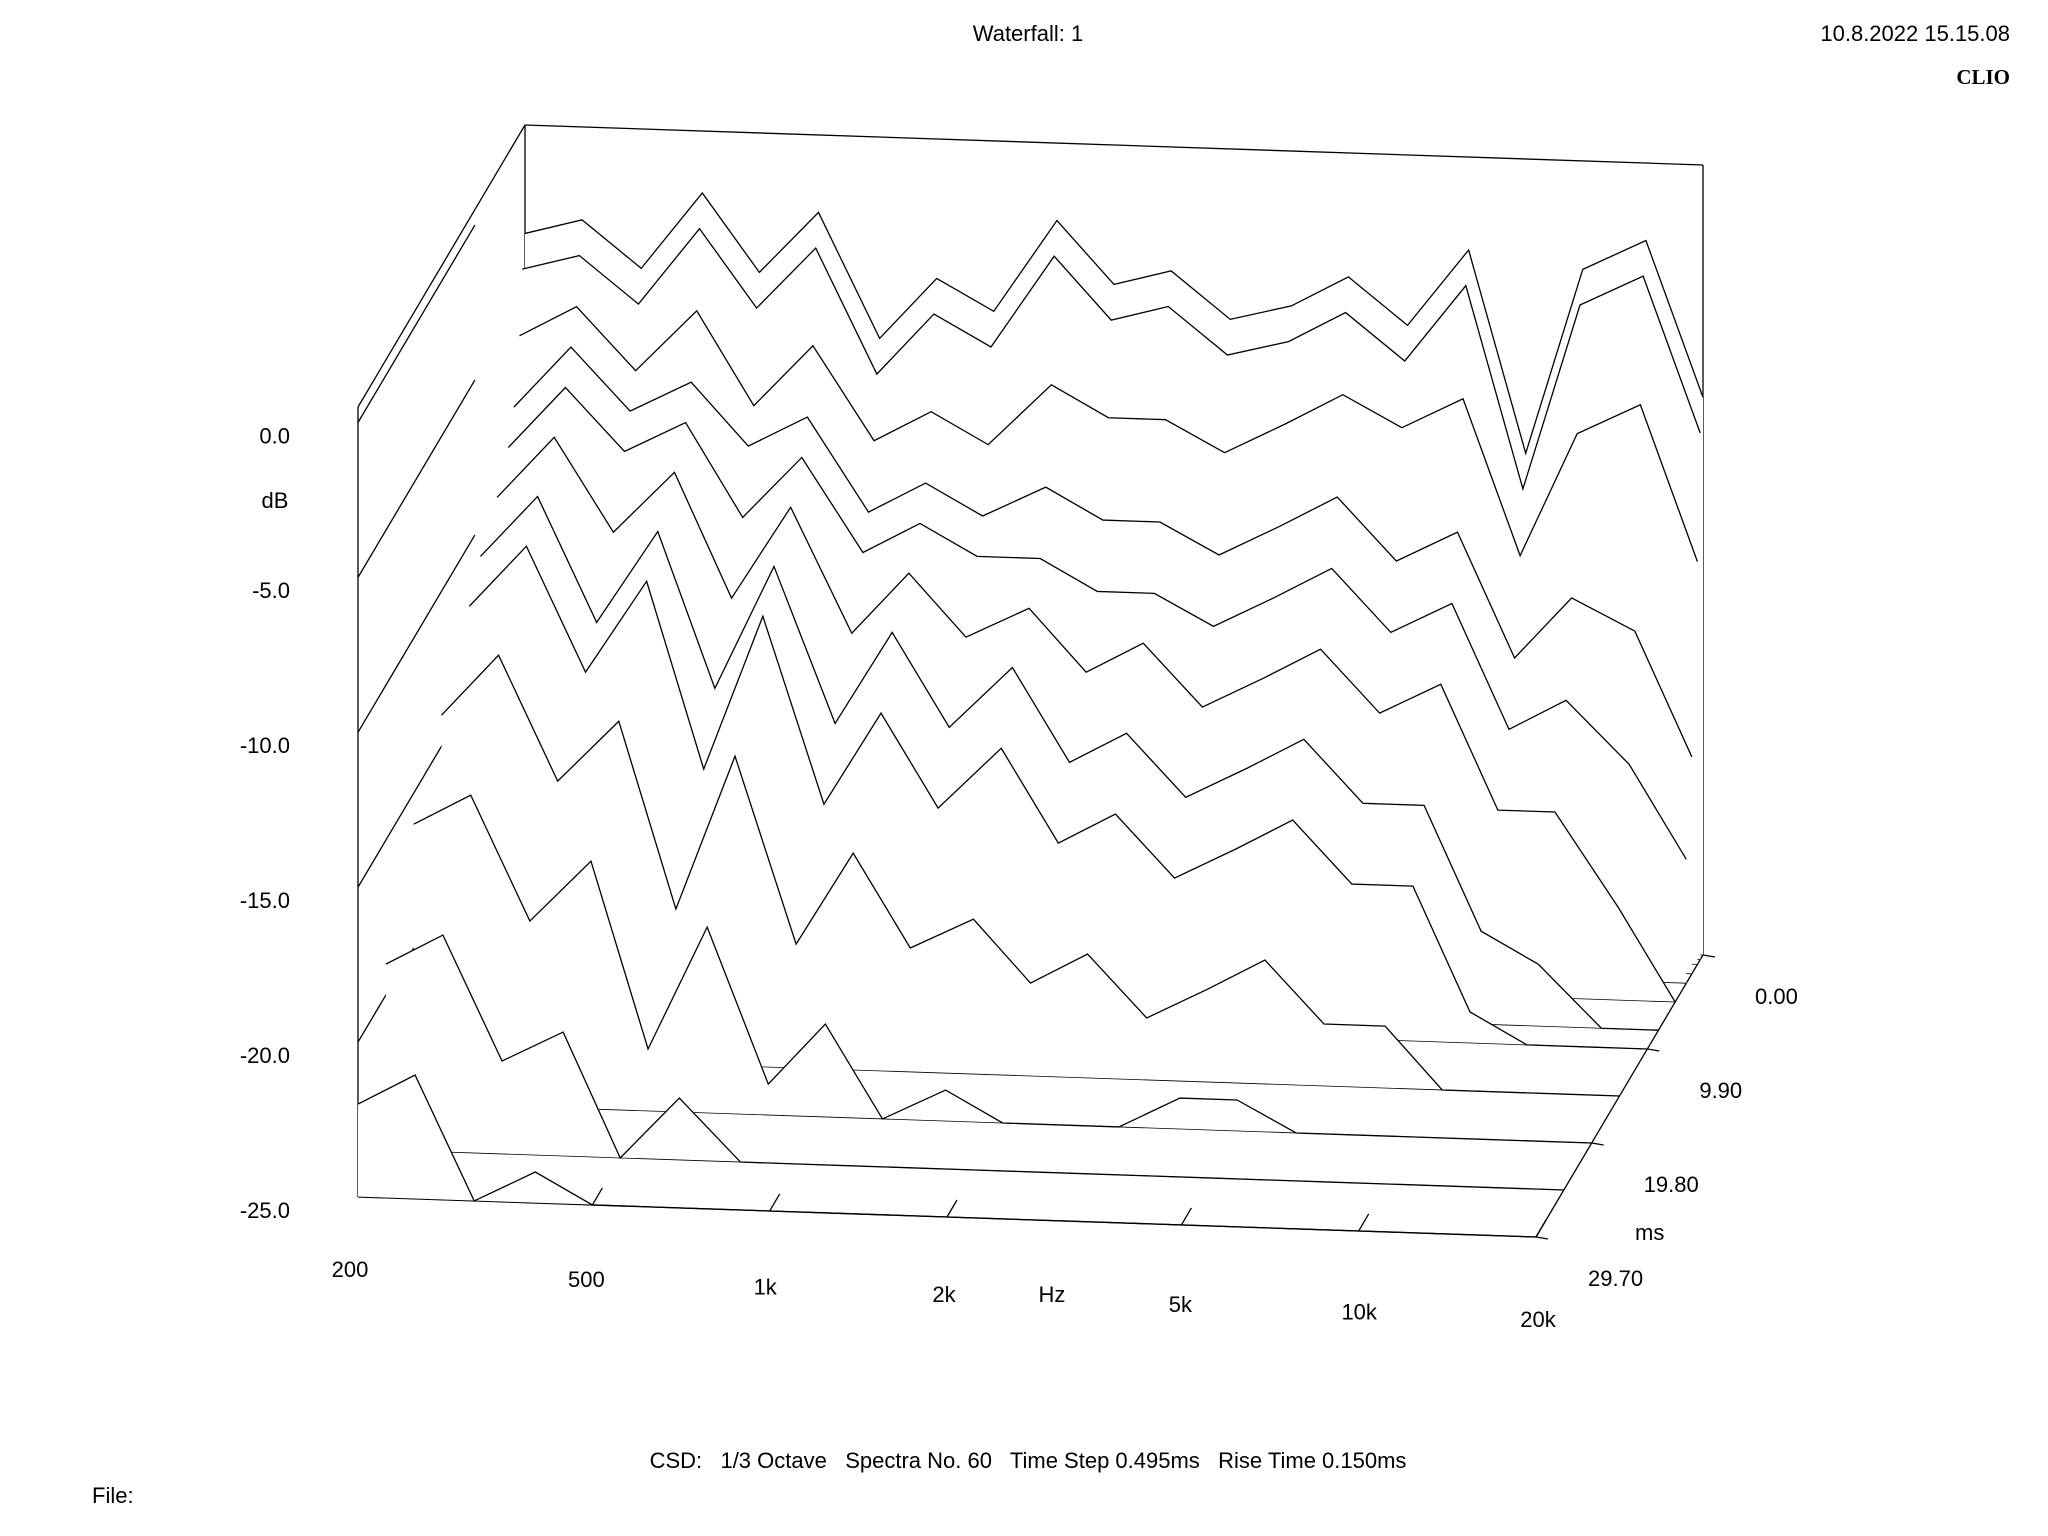 This screenshot has height=1536, width=2048. What do you see at coordinates (1028, 33) in the screenshot?
I see `chart-title: Waterfall: 1` at bounding box center [1028, 33].